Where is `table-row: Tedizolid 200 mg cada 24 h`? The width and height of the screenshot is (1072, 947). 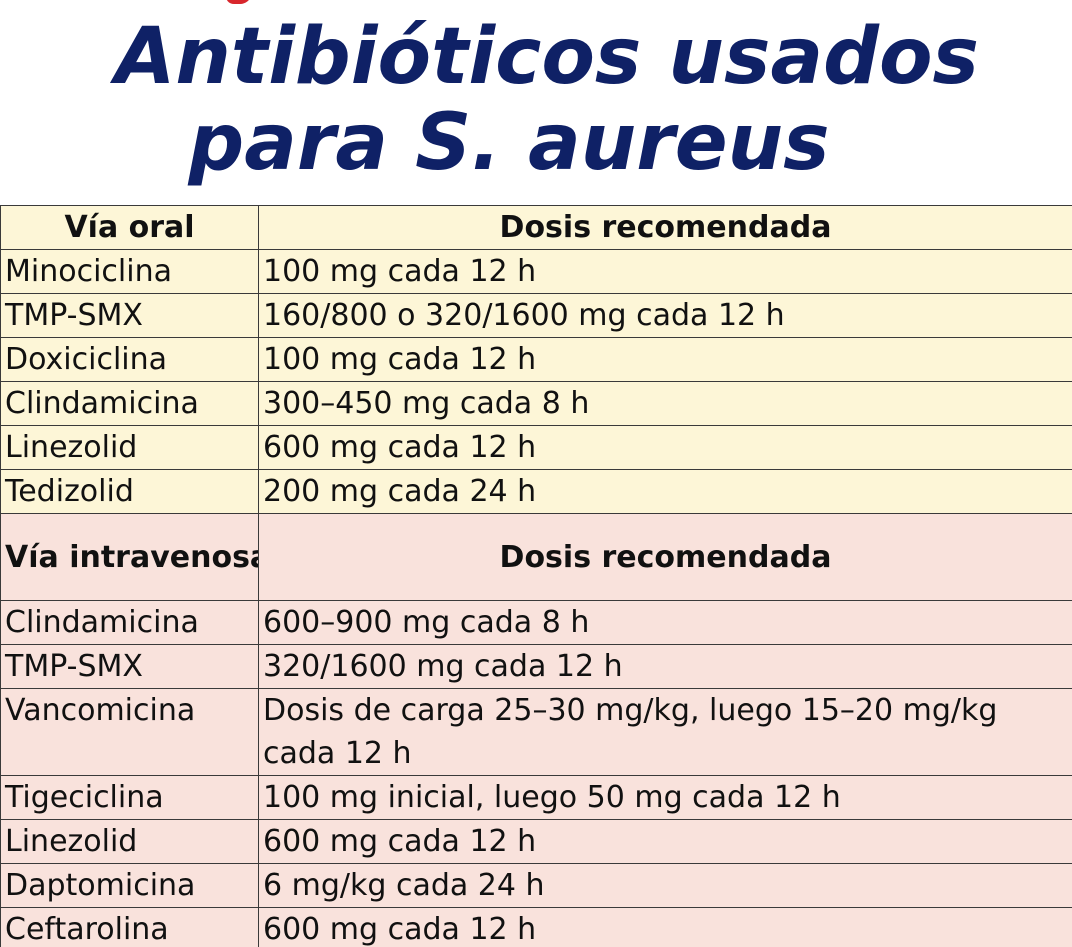 table-row: Tedizolid 200 mg cada 24 h is located at coordinates (536, 491).